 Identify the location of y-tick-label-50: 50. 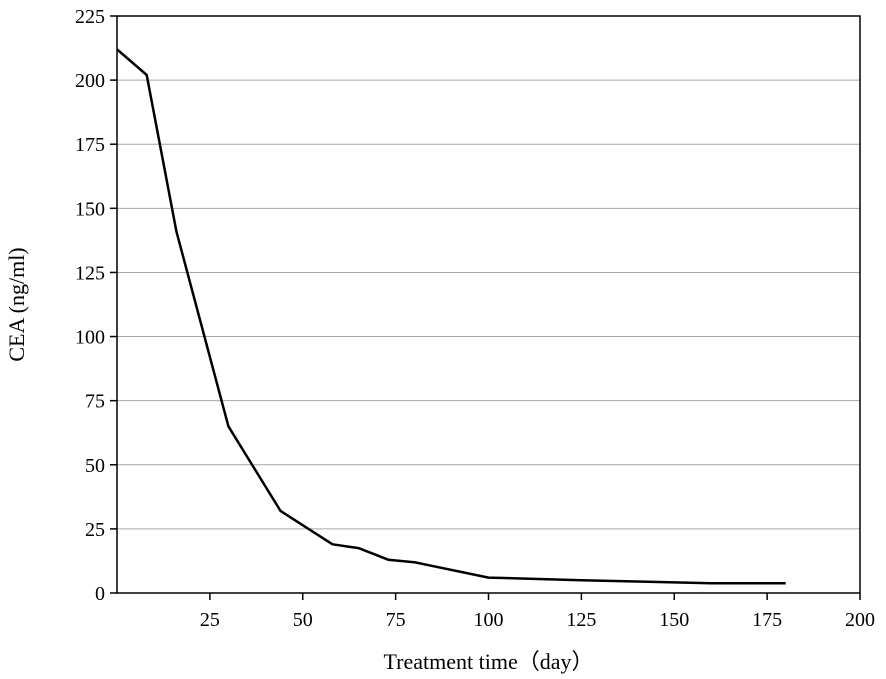
(95, 466).